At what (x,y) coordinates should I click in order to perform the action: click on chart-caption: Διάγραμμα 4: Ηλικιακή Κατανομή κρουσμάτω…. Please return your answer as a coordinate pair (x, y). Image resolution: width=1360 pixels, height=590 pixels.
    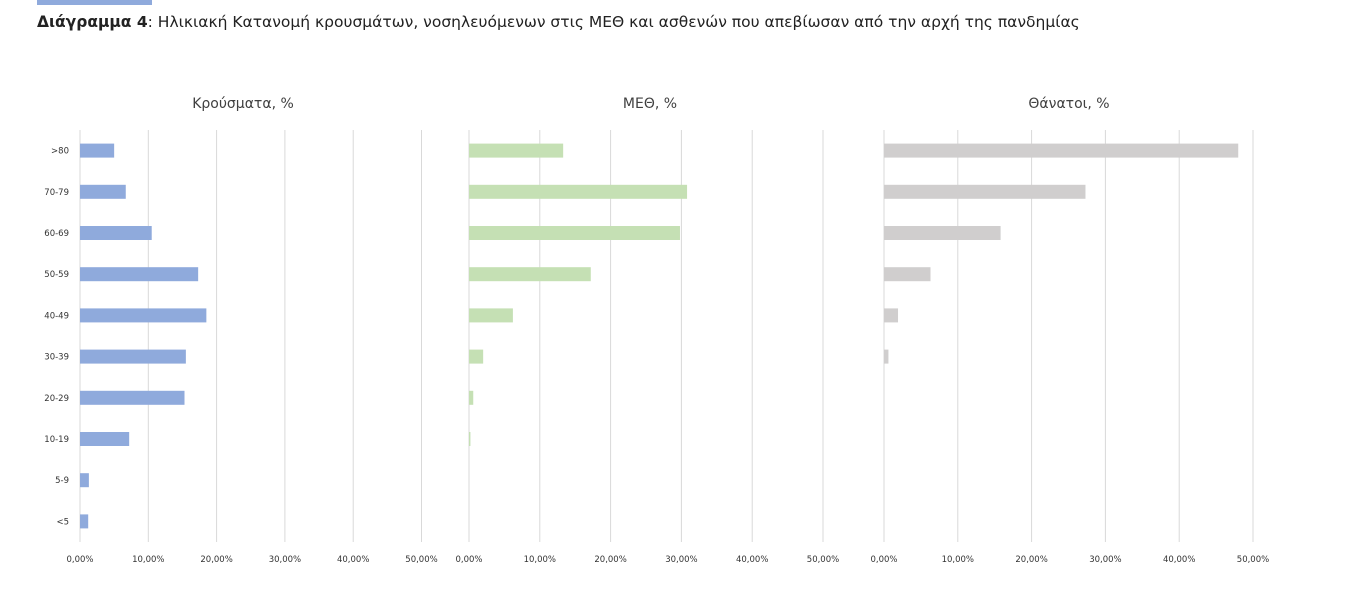
    Looking at the image, I should click on (558, 22).